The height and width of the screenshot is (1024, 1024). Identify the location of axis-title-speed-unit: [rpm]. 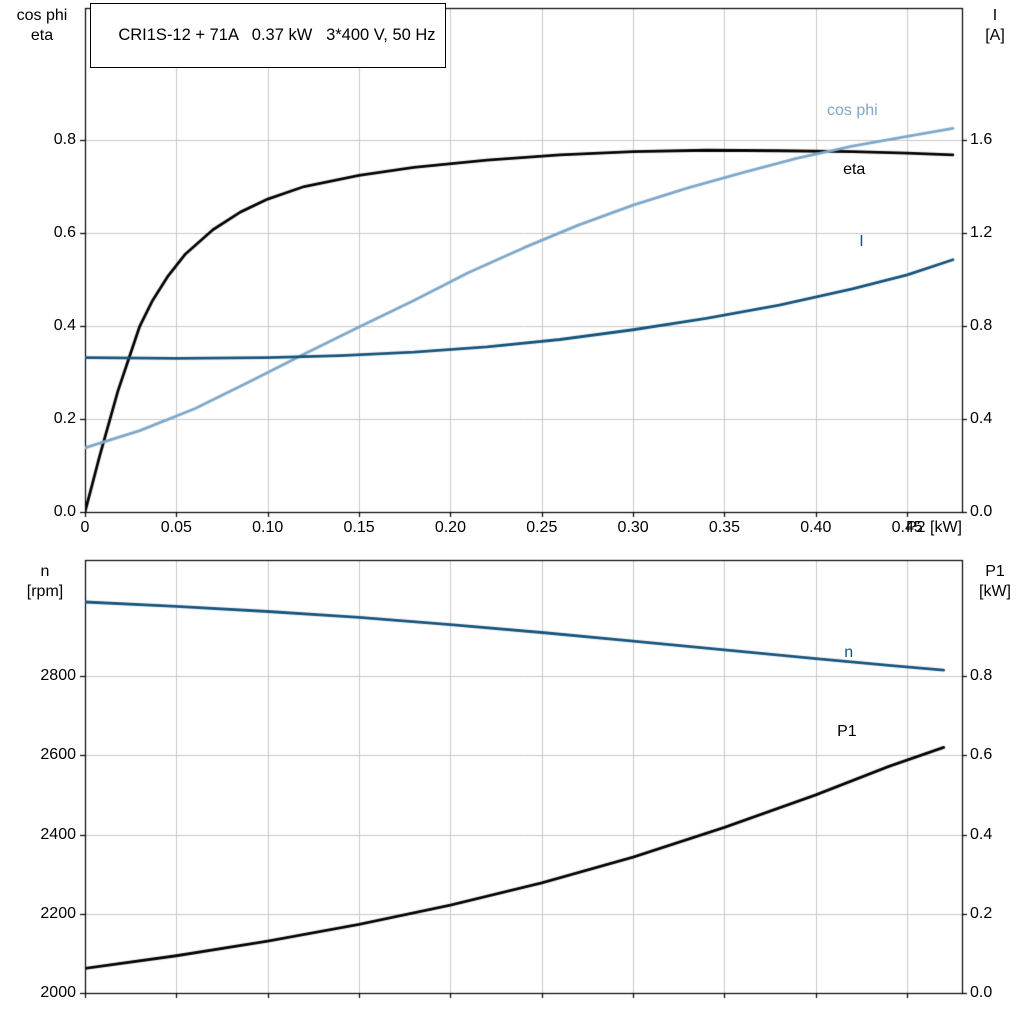
(45, 591).